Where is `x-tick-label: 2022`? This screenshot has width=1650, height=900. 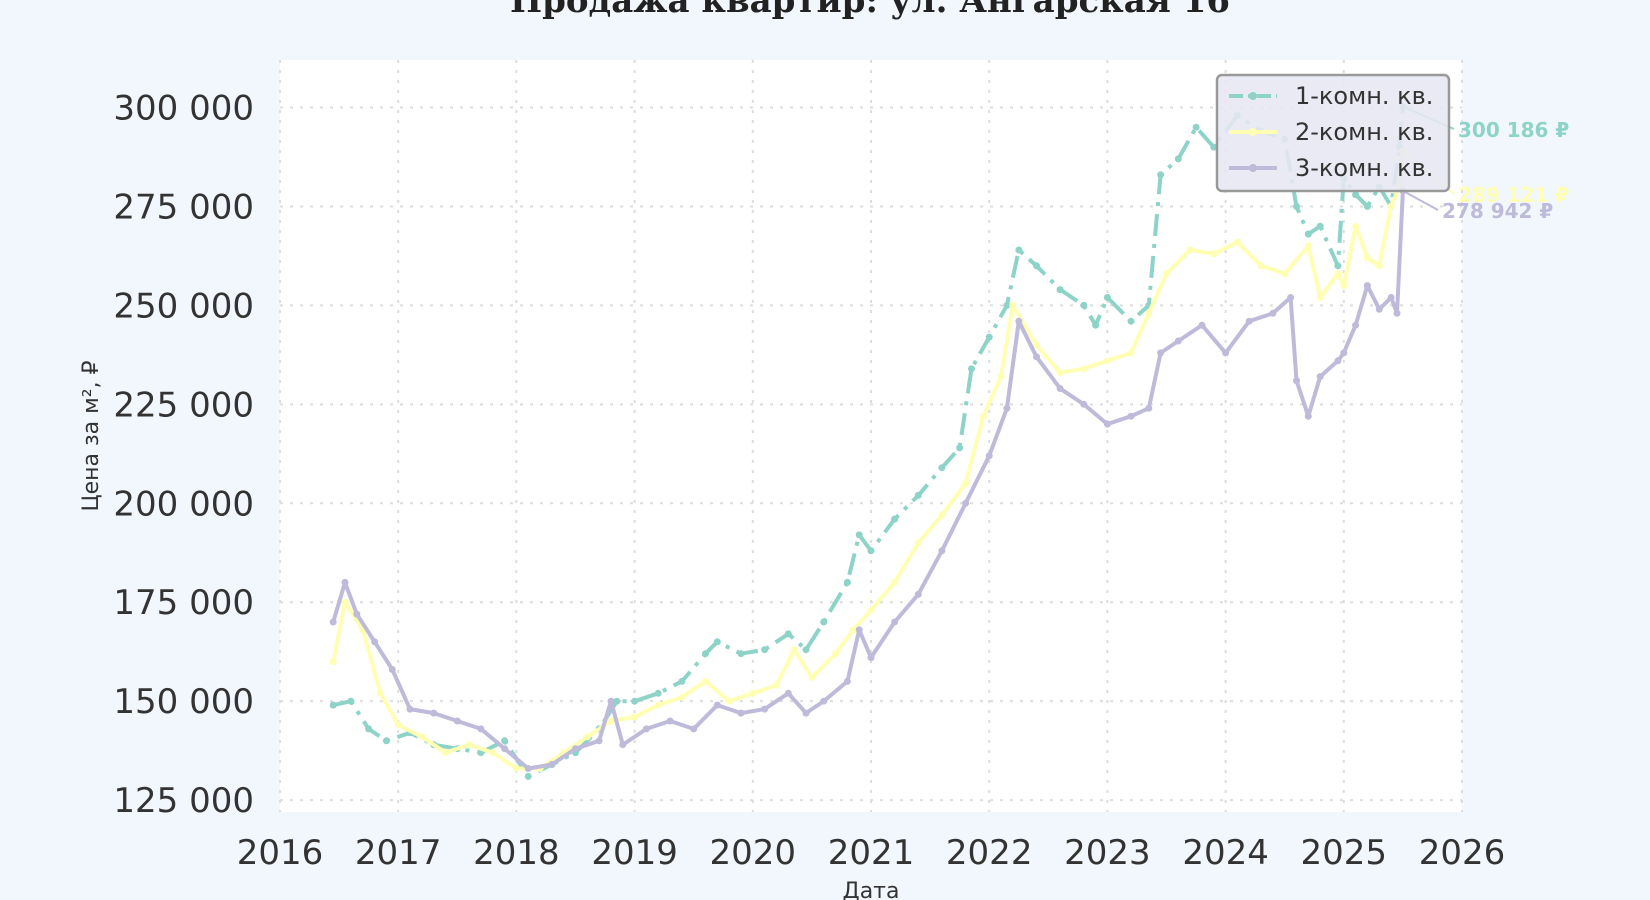 x-tick-label: 2022 is located at coordinates (989, 853).